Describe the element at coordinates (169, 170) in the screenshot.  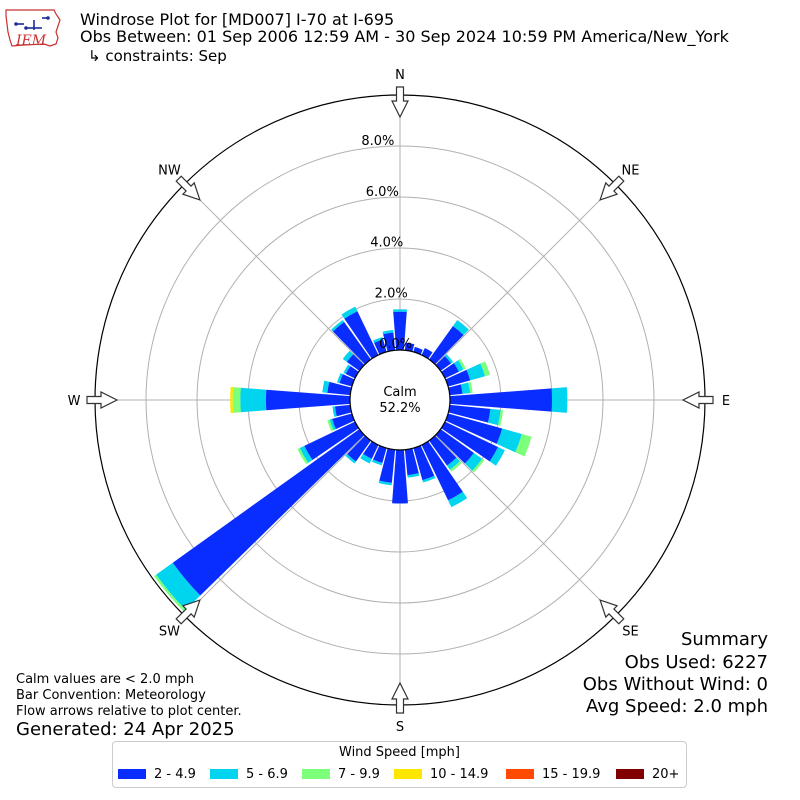
I see `direction-label: NW` at that location.